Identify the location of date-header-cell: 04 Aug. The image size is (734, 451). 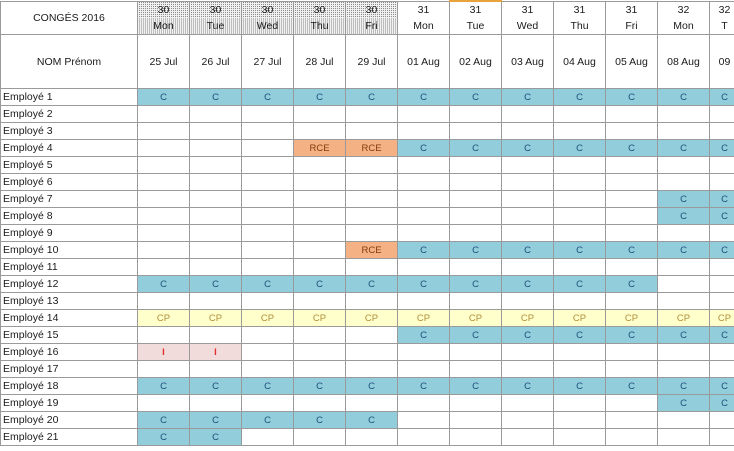
(579, 61).